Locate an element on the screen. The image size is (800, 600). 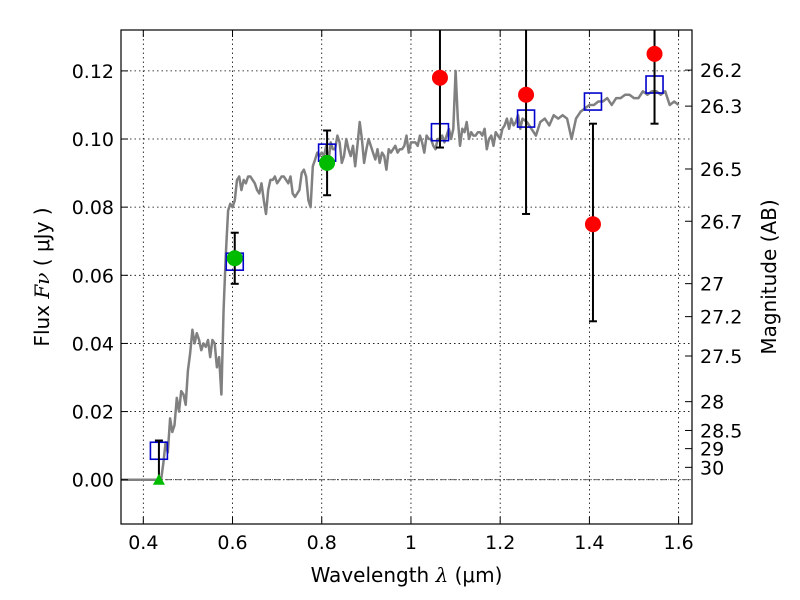
y-tick-label-6: 0.12 is located at coordinates (93, 72).